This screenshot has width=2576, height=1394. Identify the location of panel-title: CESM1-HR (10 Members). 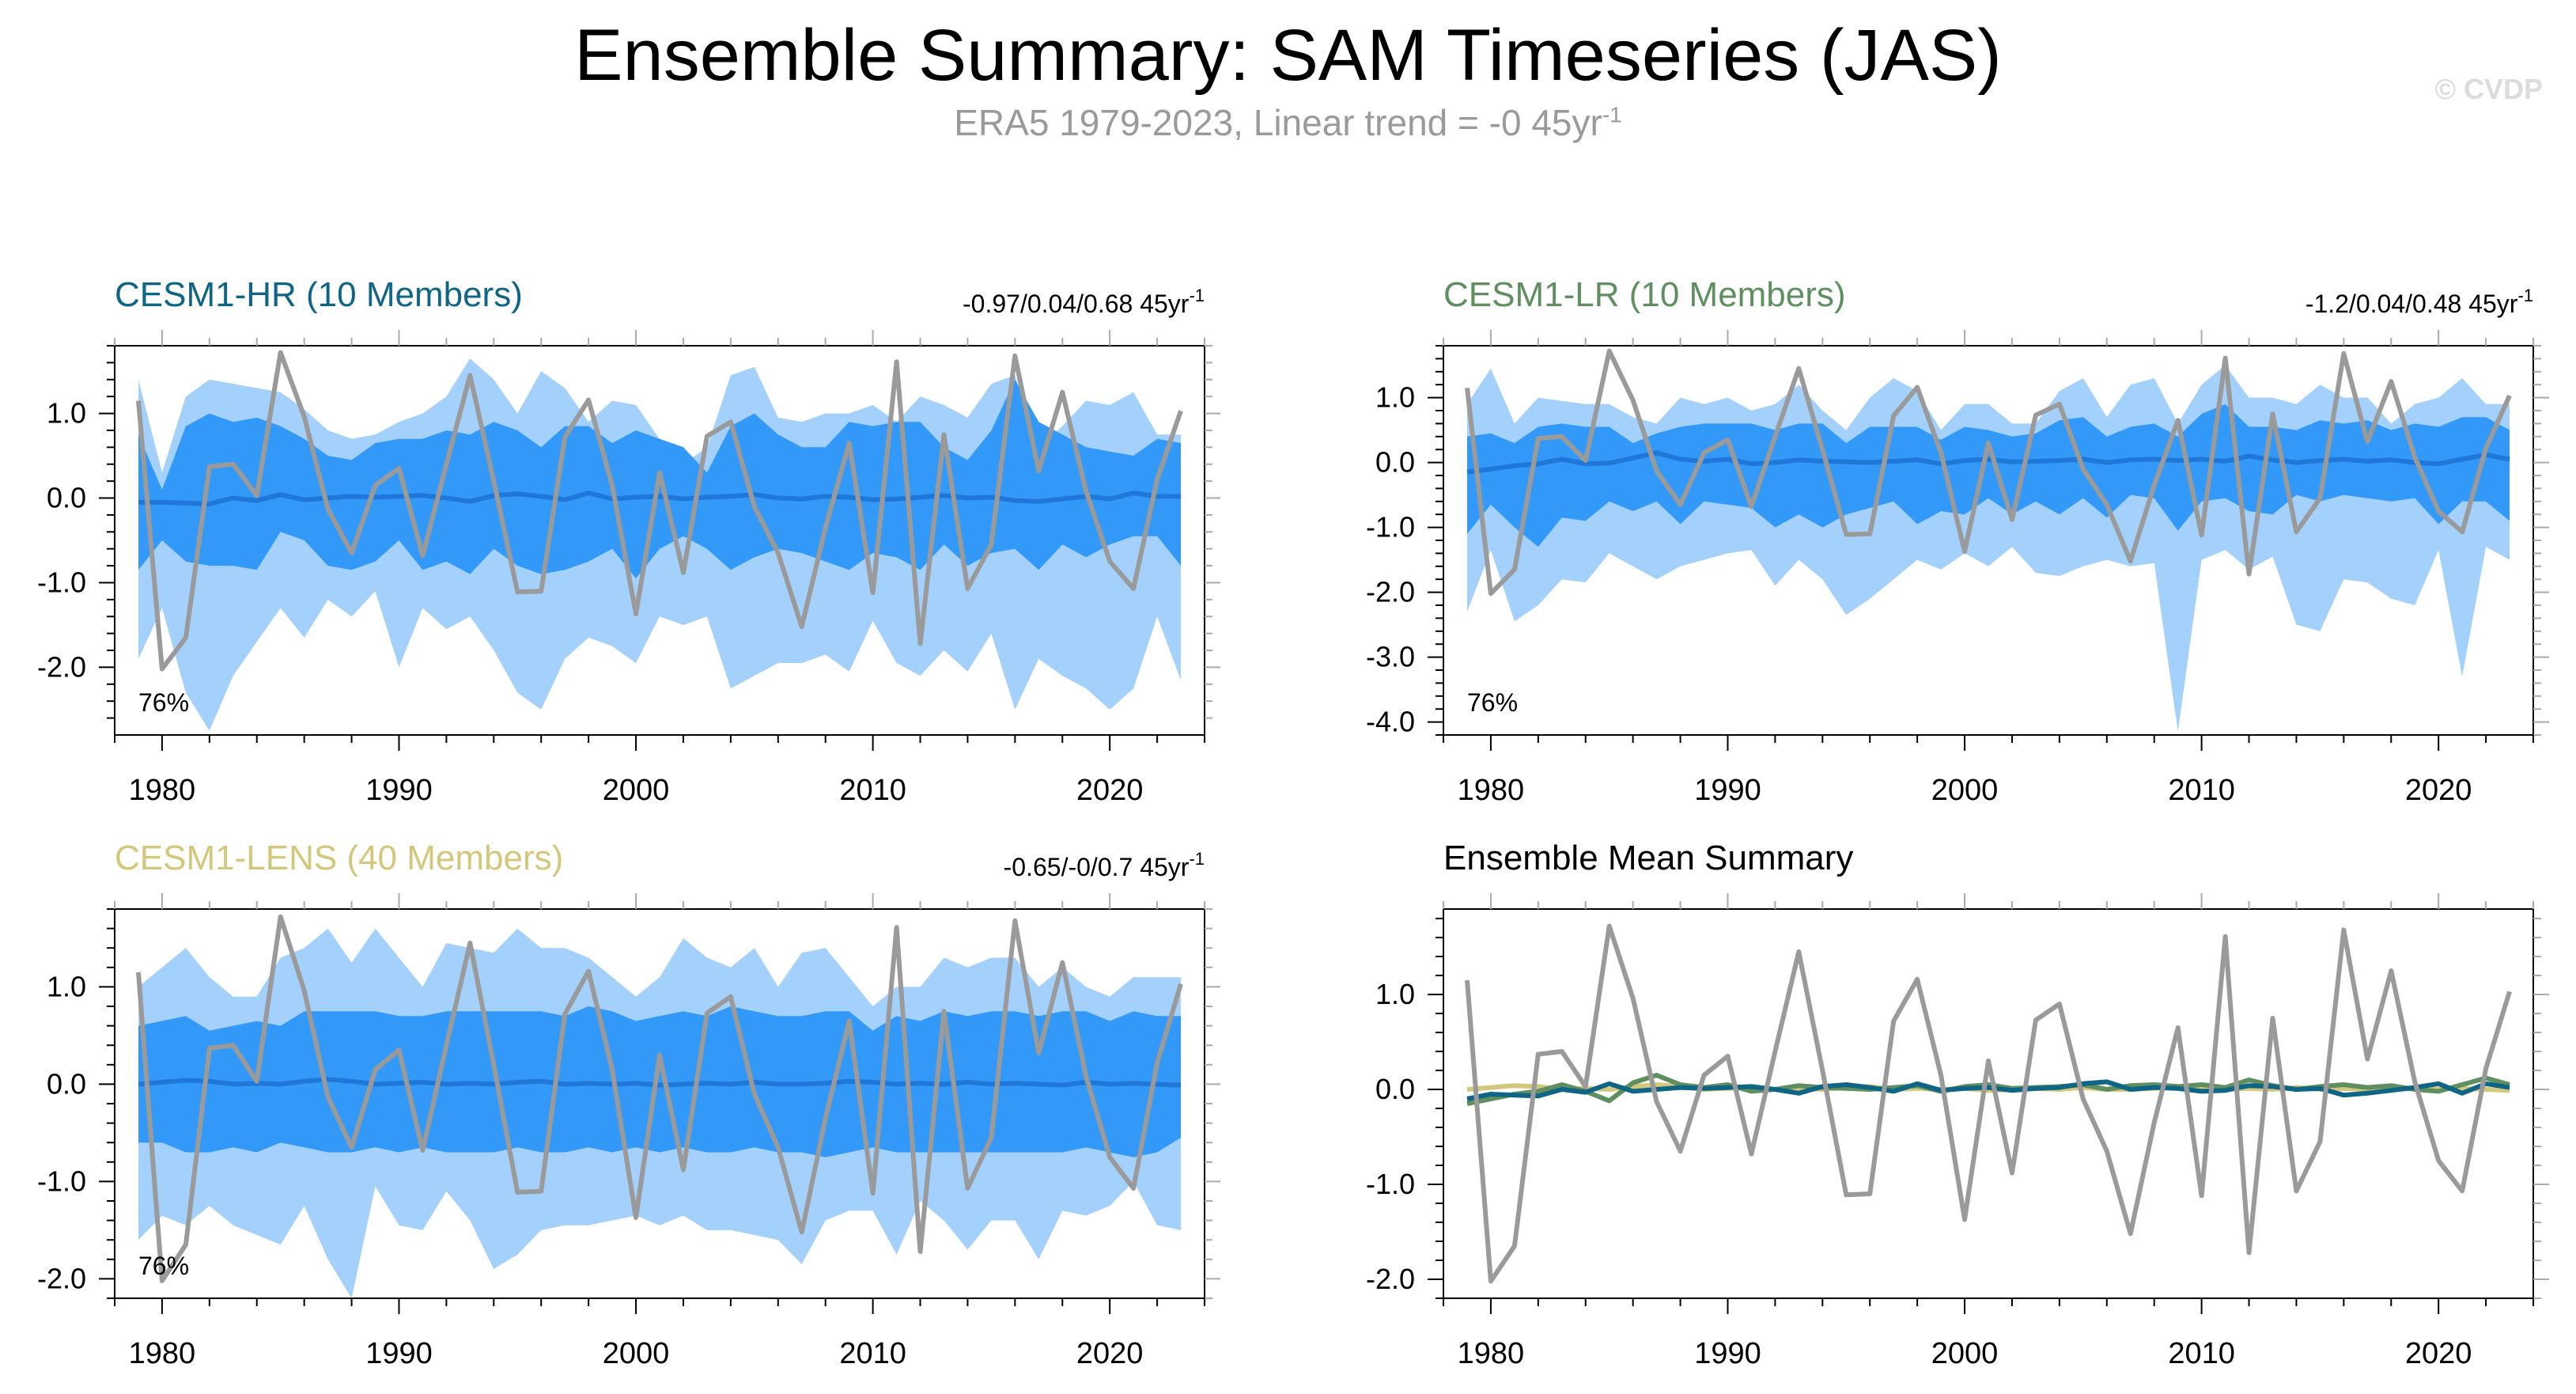
(319, 294).